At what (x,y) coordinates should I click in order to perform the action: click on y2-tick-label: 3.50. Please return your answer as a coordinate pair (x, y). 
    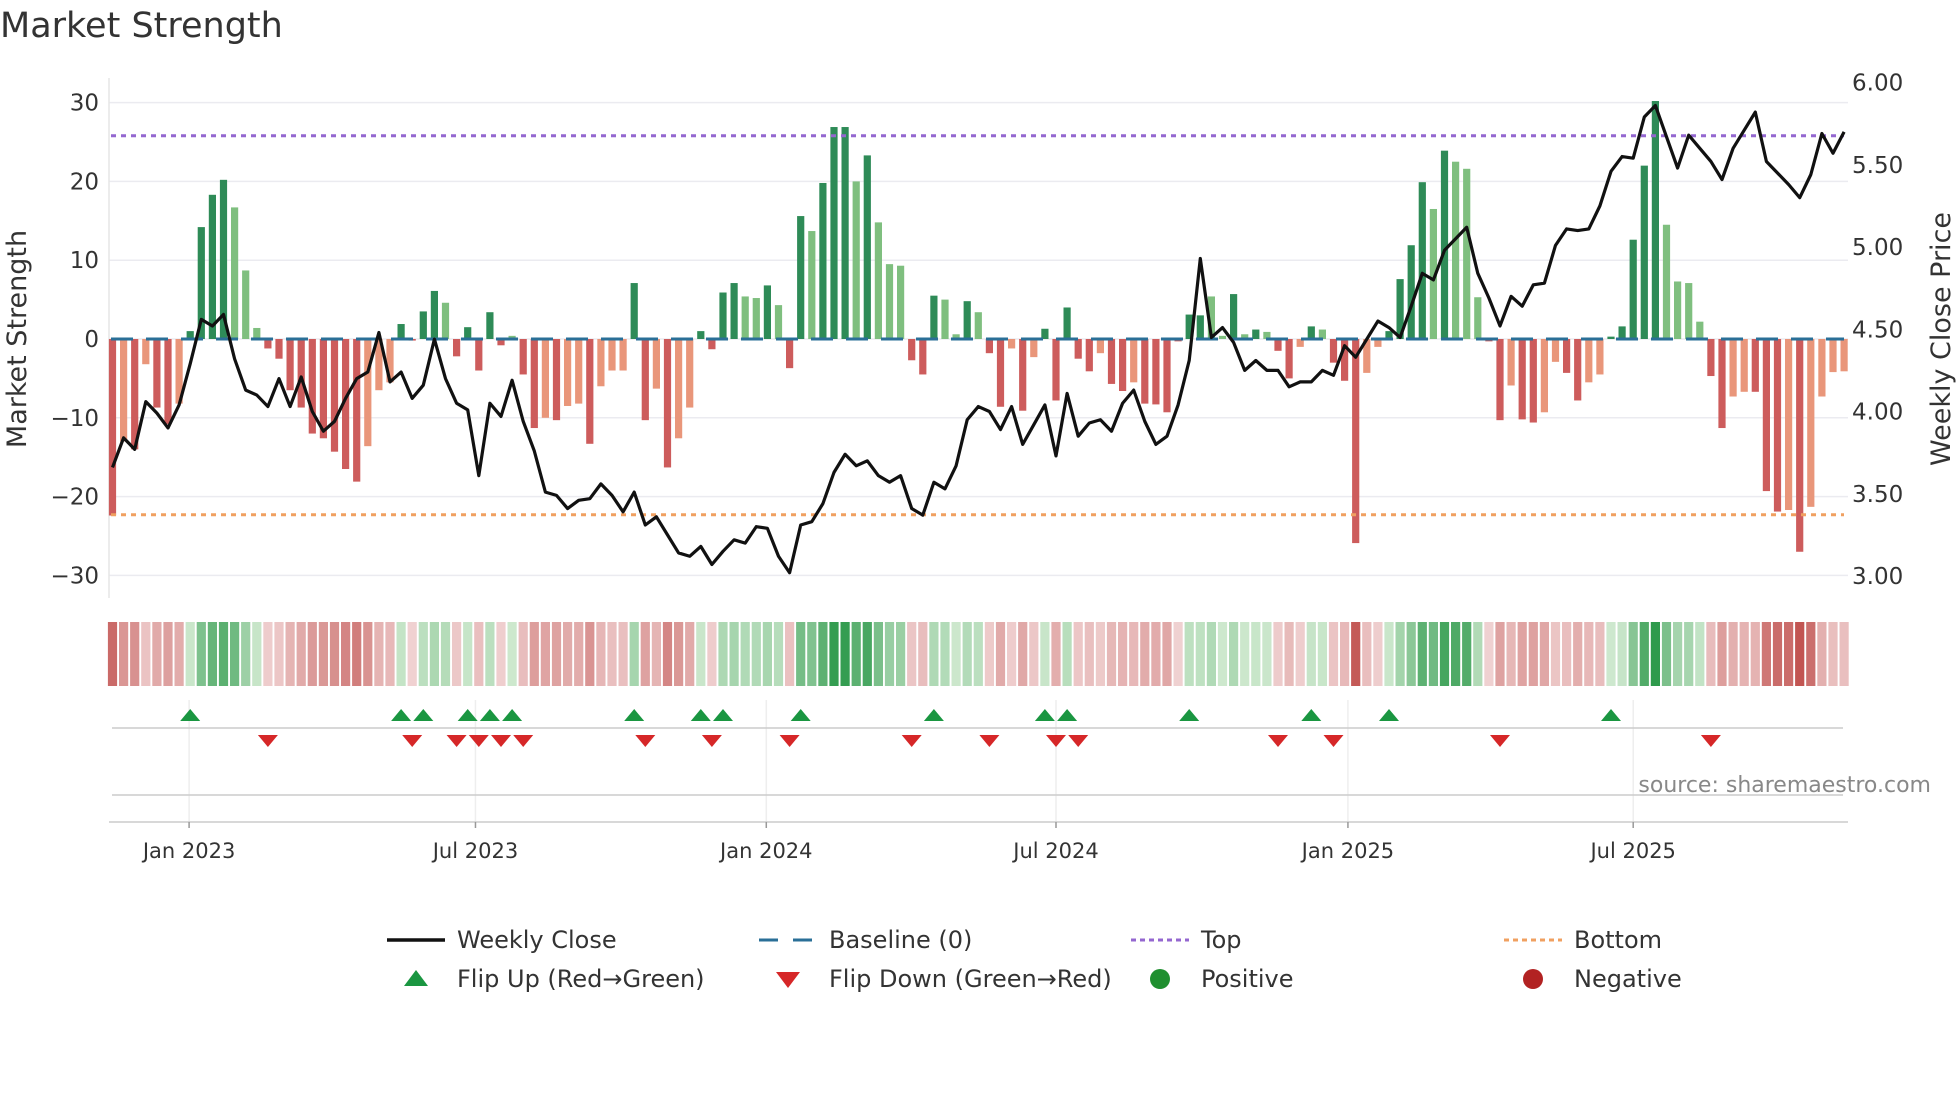
    Looking at the image, I should click on (1877, 495).